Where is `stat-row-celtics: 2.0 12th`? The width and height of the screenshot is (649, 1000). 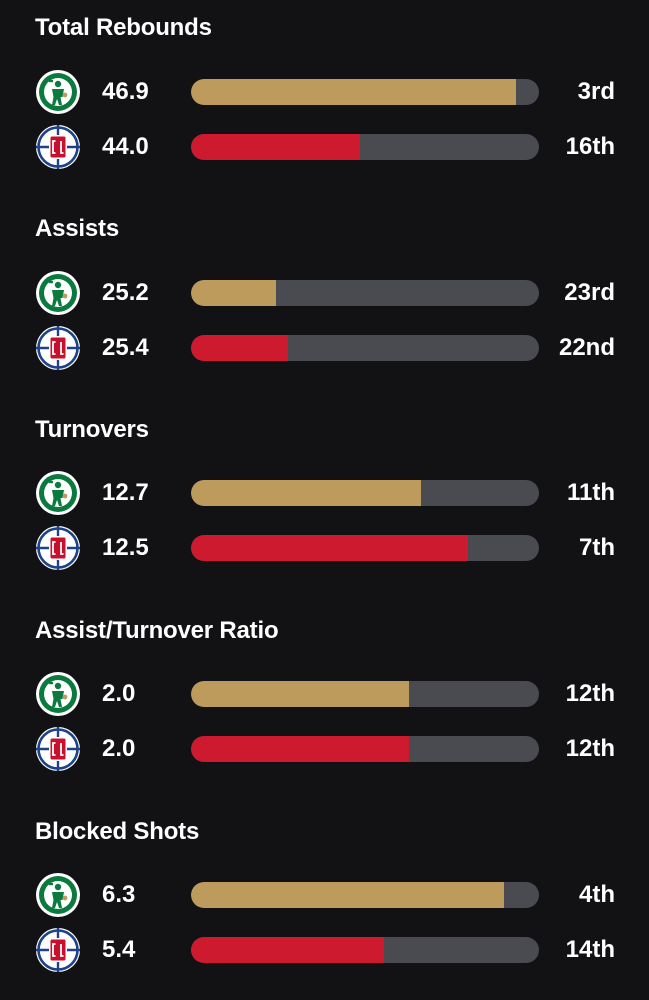
stat-row-celtics: 2.0 12th is located at coordinates (324, 694).